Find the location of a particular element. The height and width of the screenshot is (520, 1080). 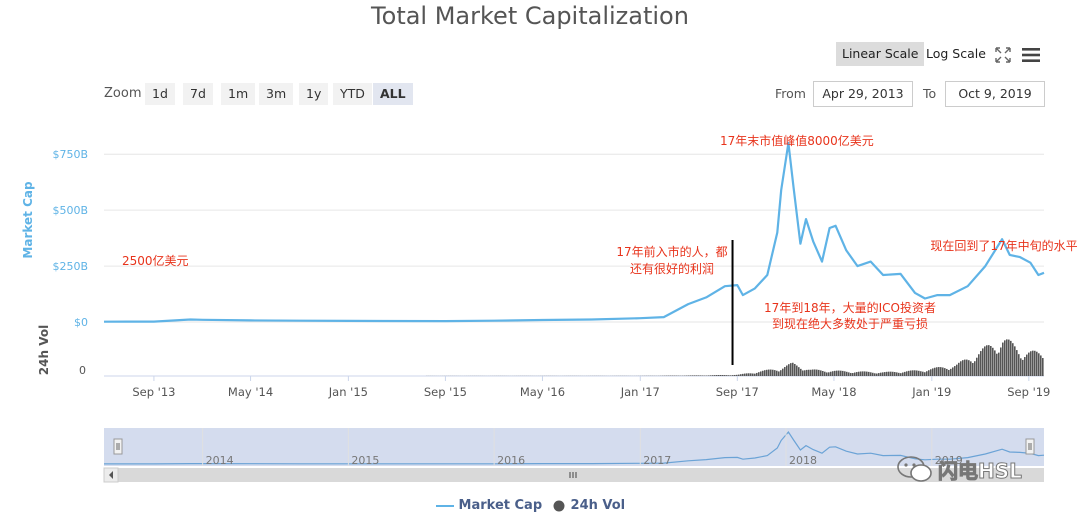

to-date-input: Oct 9, 2019 is located at coordinates (995, 94).